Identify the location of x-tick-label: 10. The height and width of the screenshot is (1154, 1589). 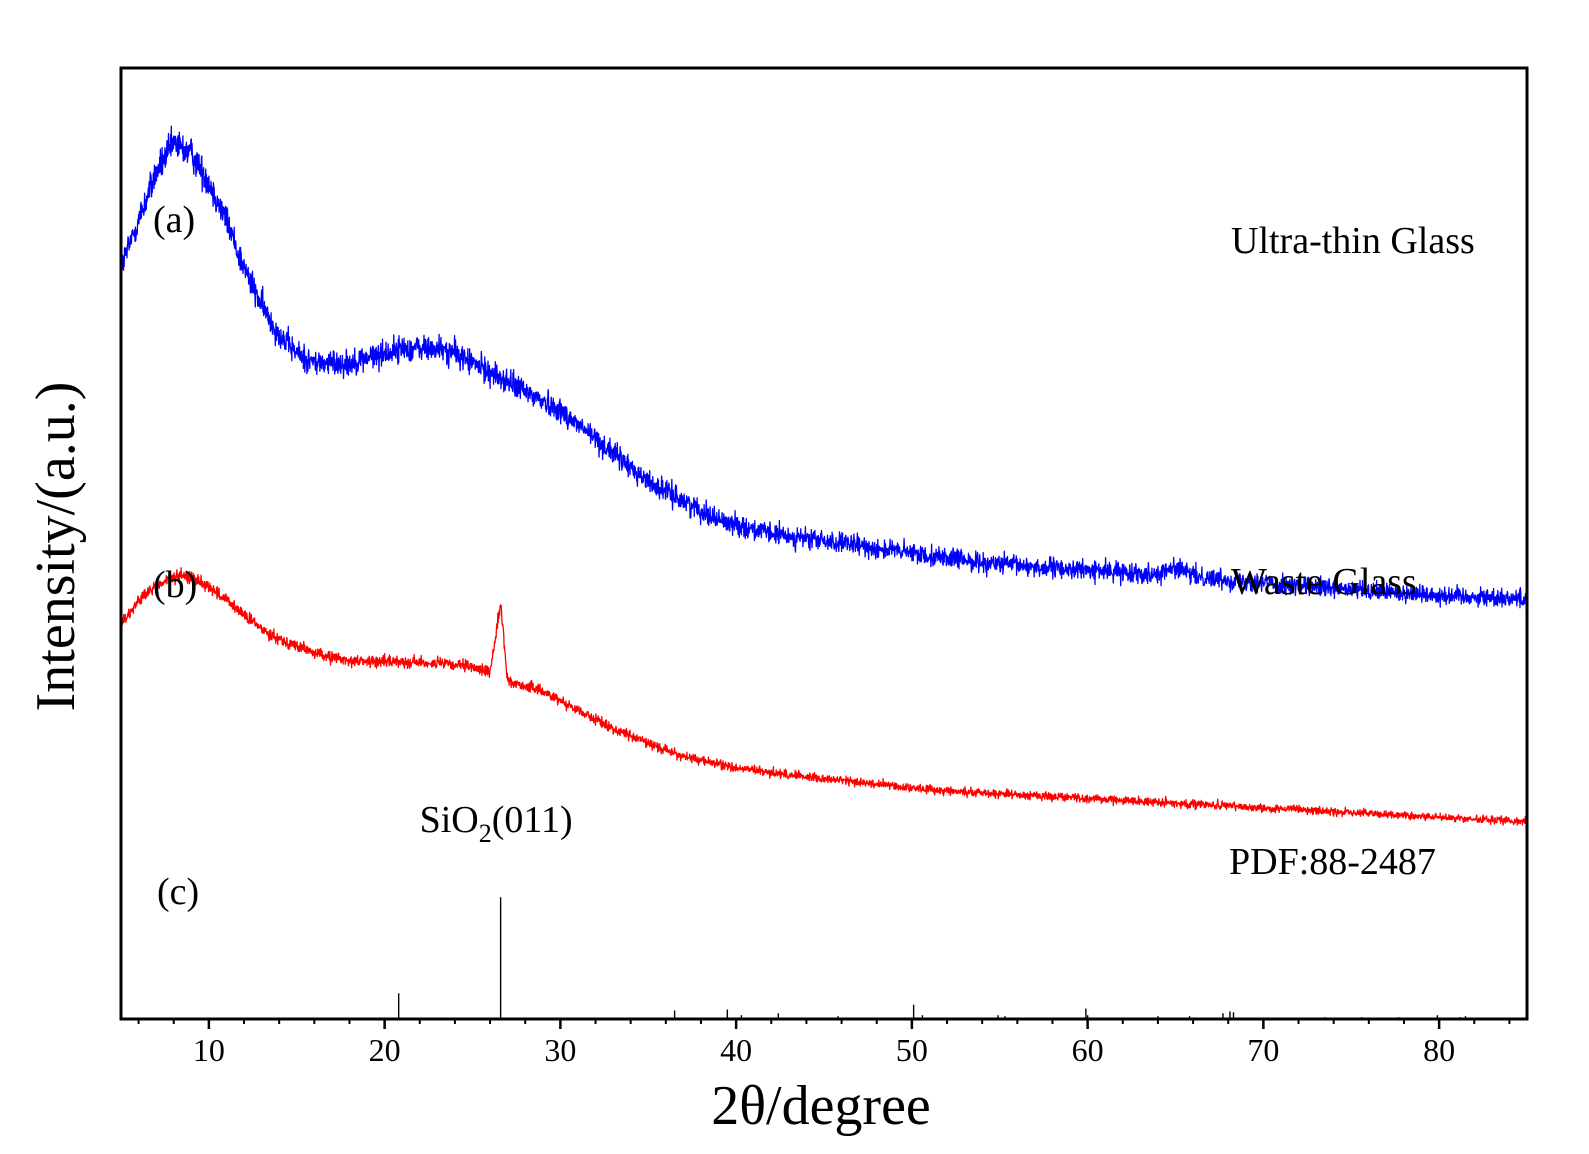
(209, 1050).